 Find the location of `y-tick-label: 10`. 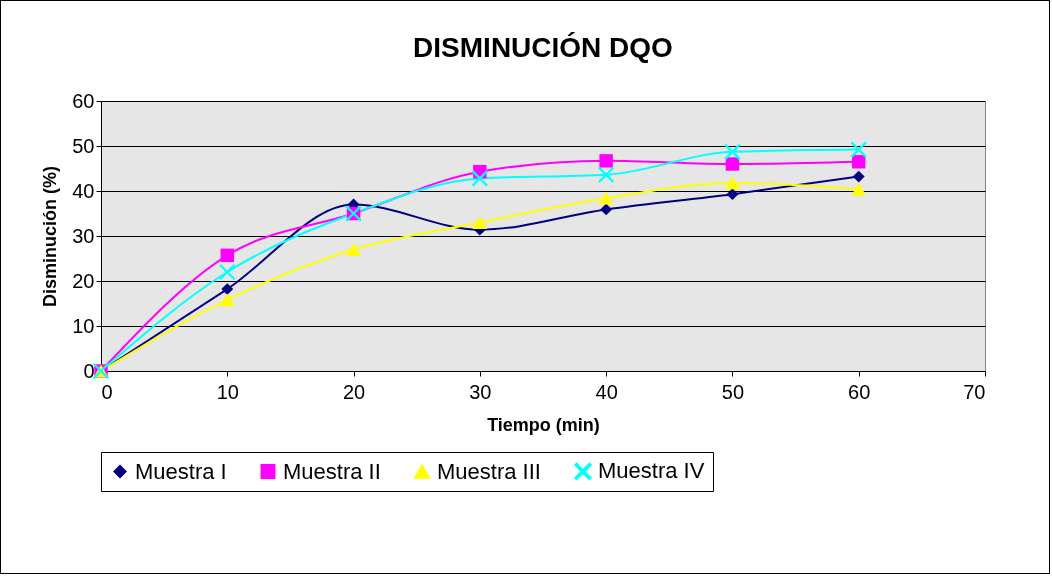

y-tick-label: 10 is located at coordinates (83, 325).